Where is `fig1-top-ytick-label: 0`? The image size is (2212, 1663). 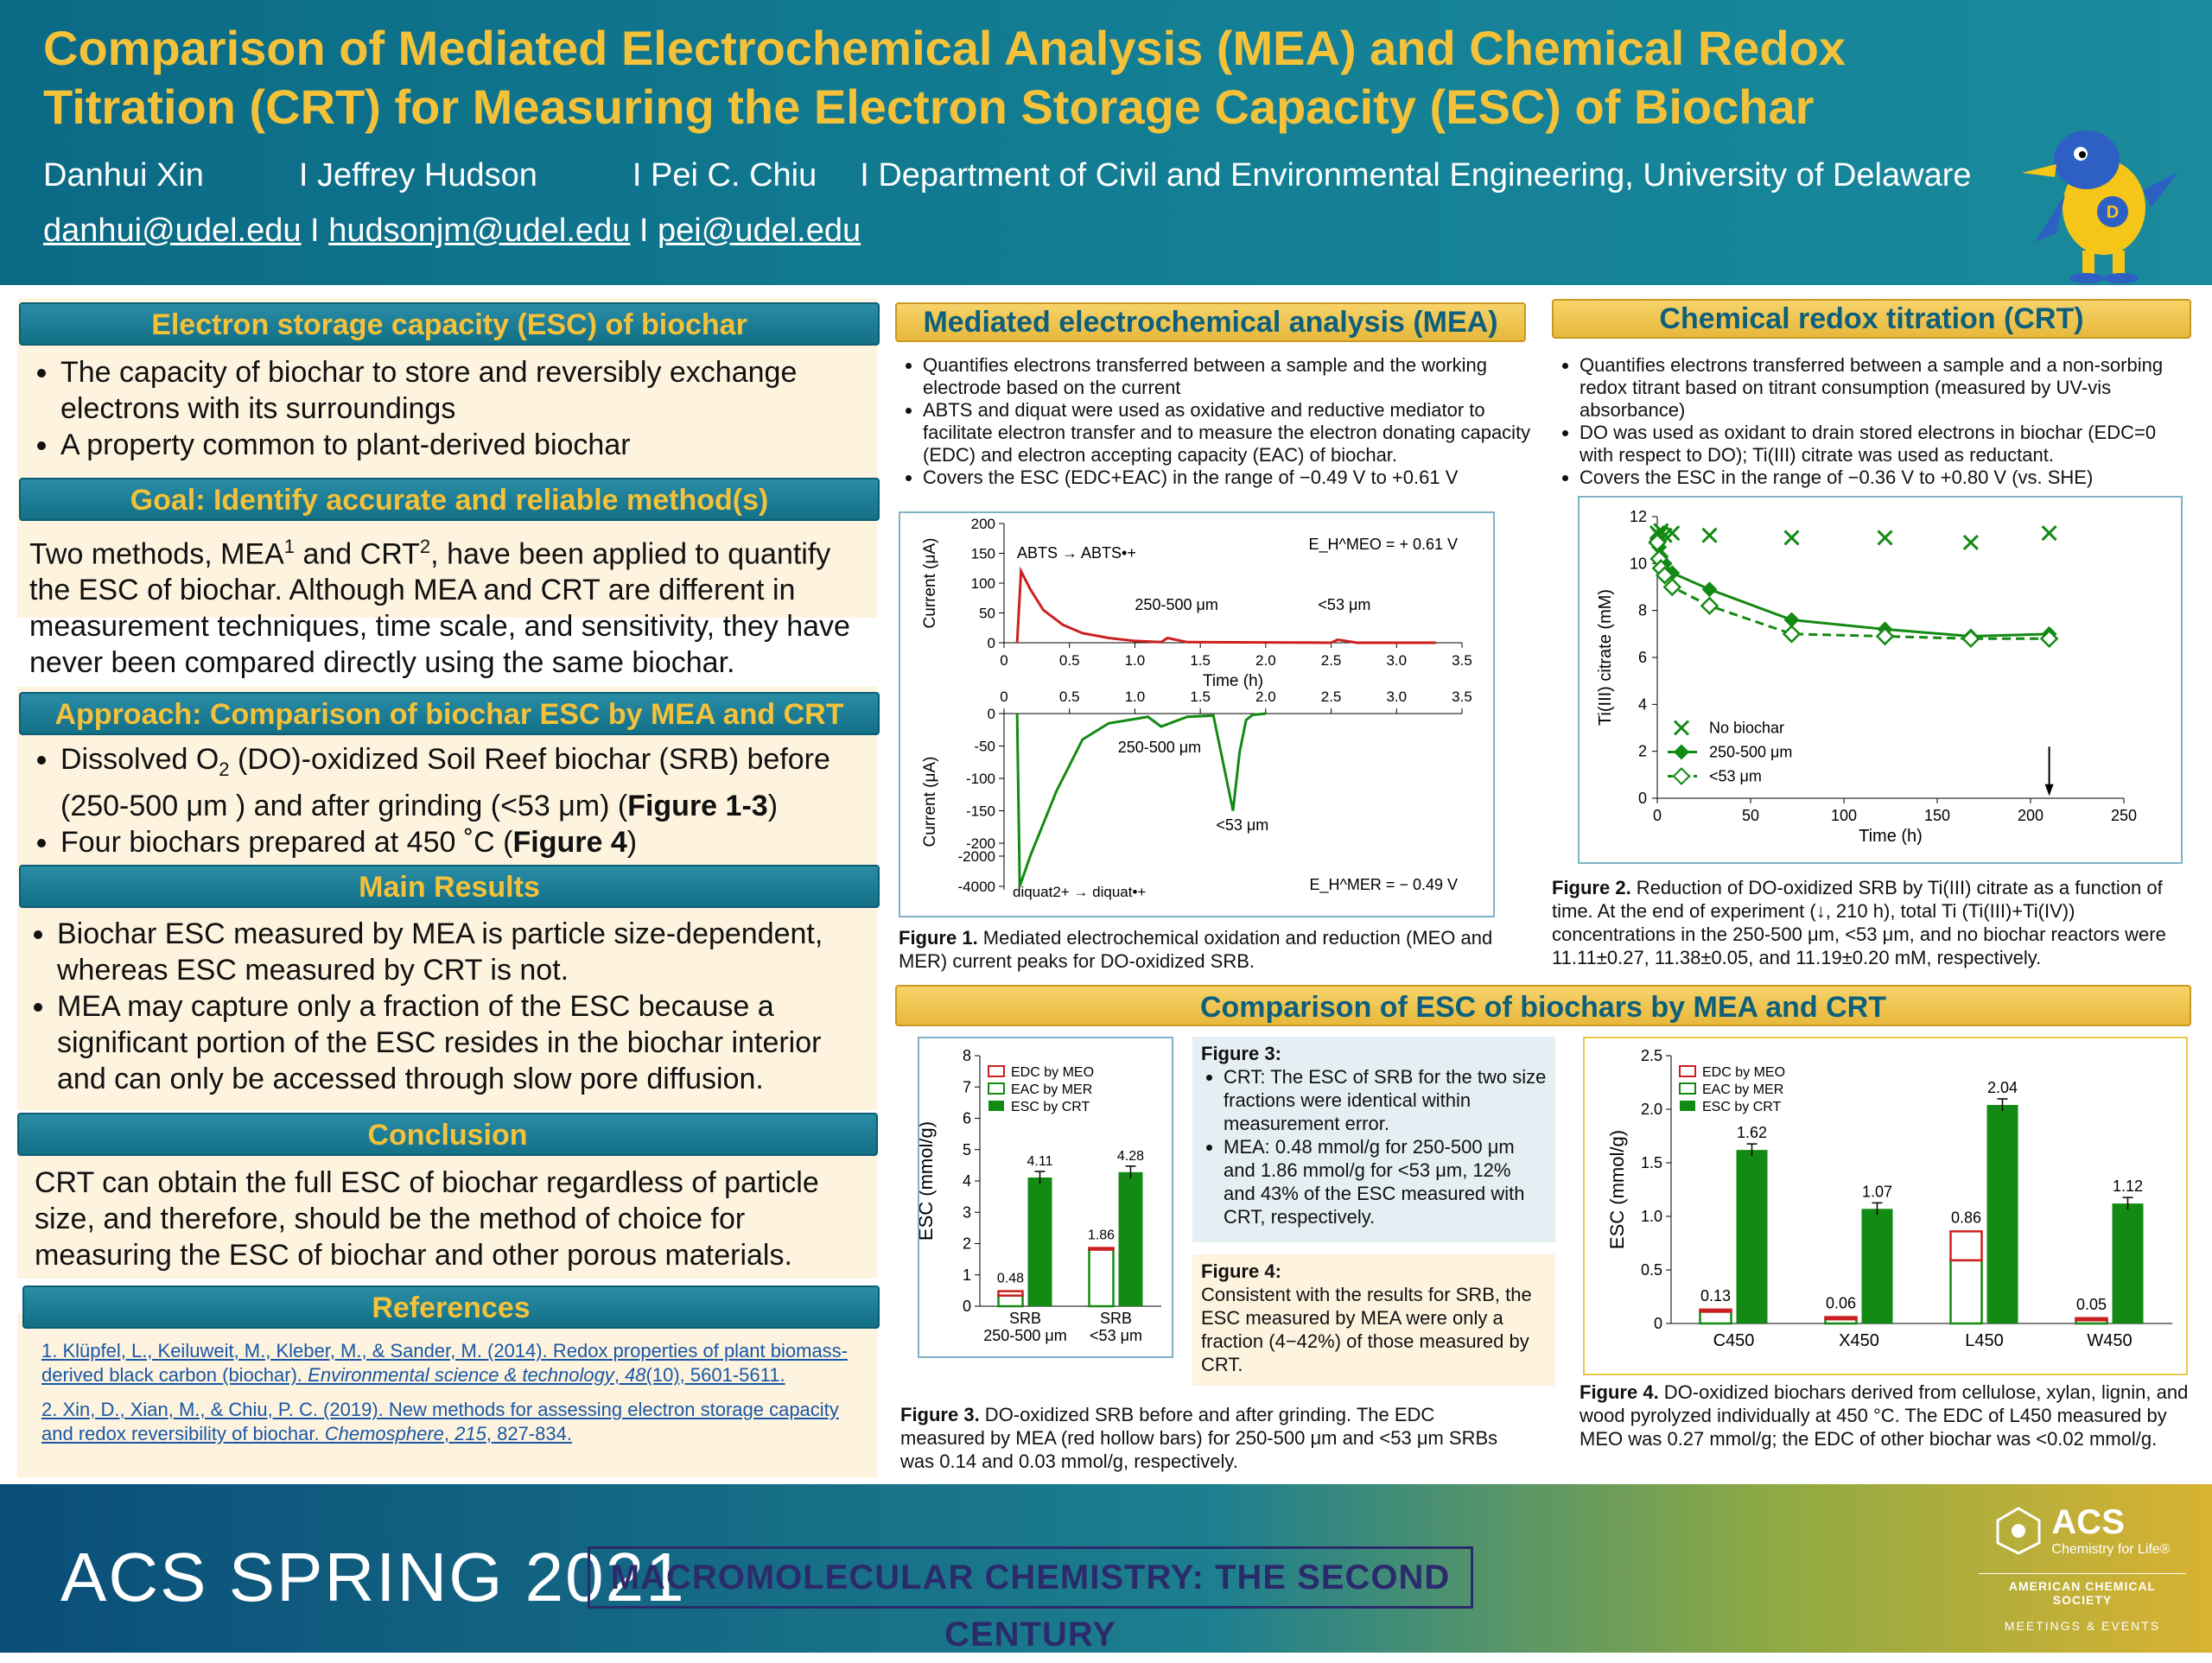
fig1-top-ytick-label: 0 is located at coordinates (991, 643).